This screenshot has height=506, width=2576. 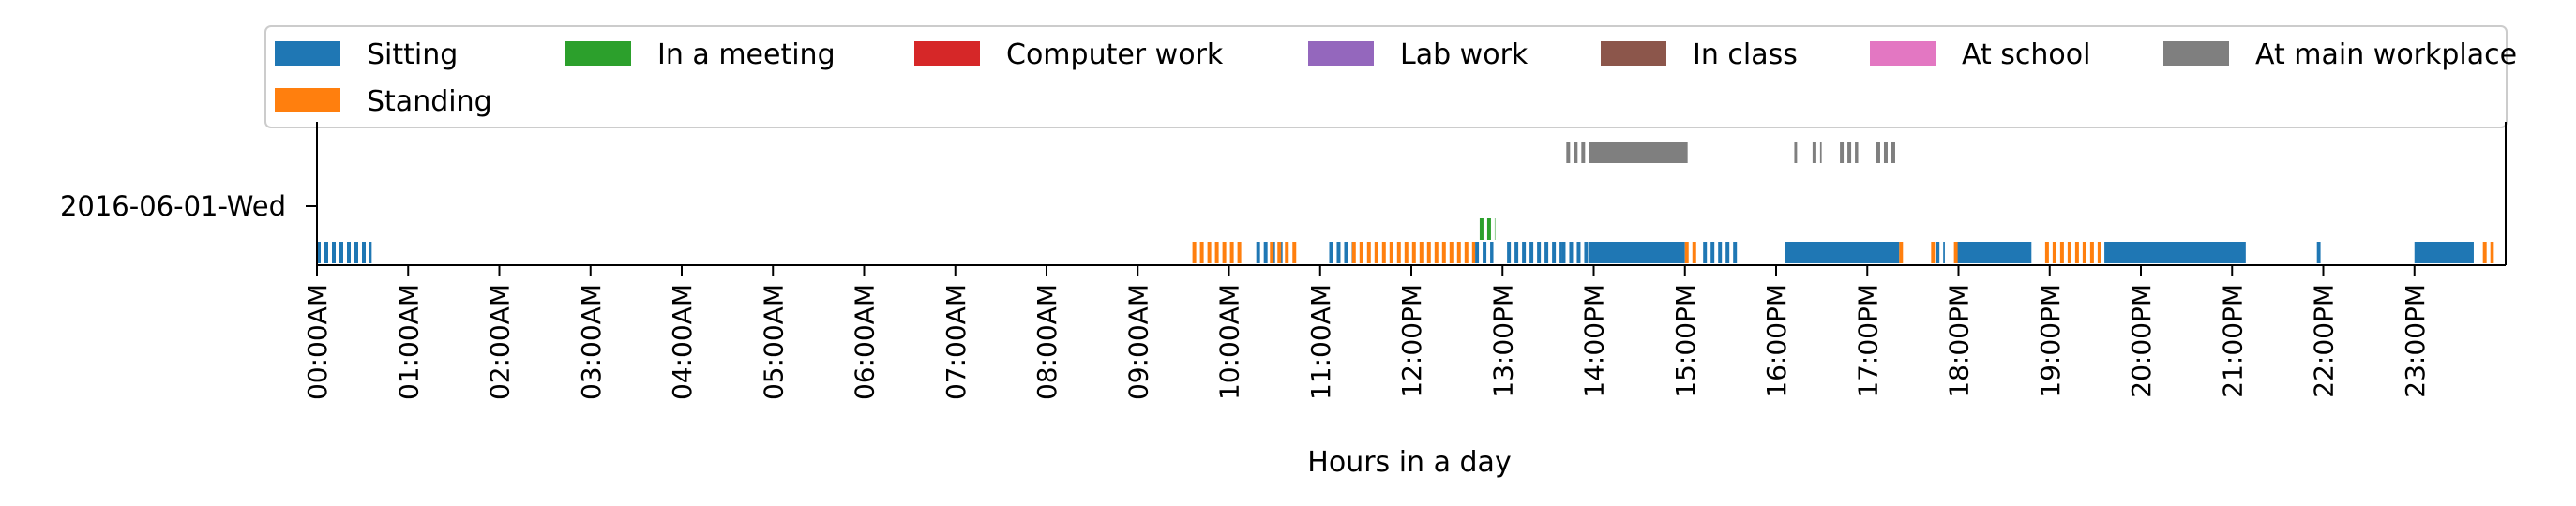 What do you see at coordinates (1685, 341) in the screenshot?
I see `x-tick-label: 15:00PM` at bounding box center [1685, 341].